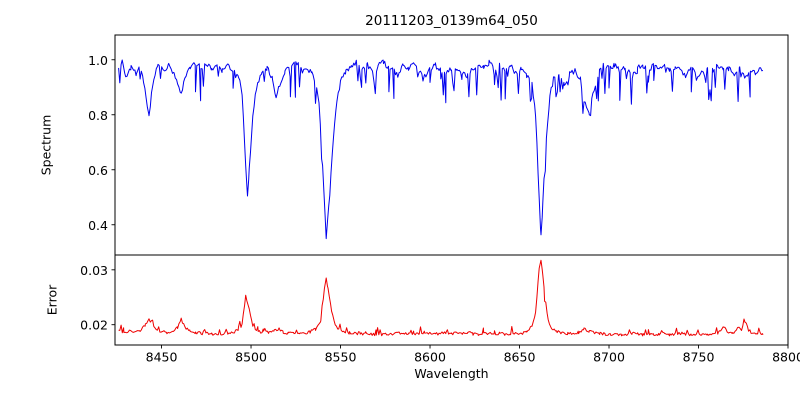  I want to click on y-tick-label: 0.8, so click(98, 115).